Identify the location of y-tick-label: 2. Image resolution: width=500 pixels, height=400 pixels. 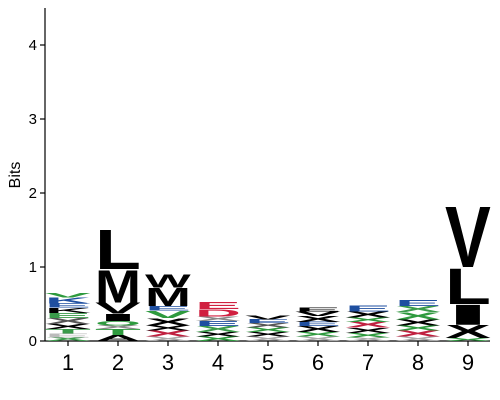
(33, 193).